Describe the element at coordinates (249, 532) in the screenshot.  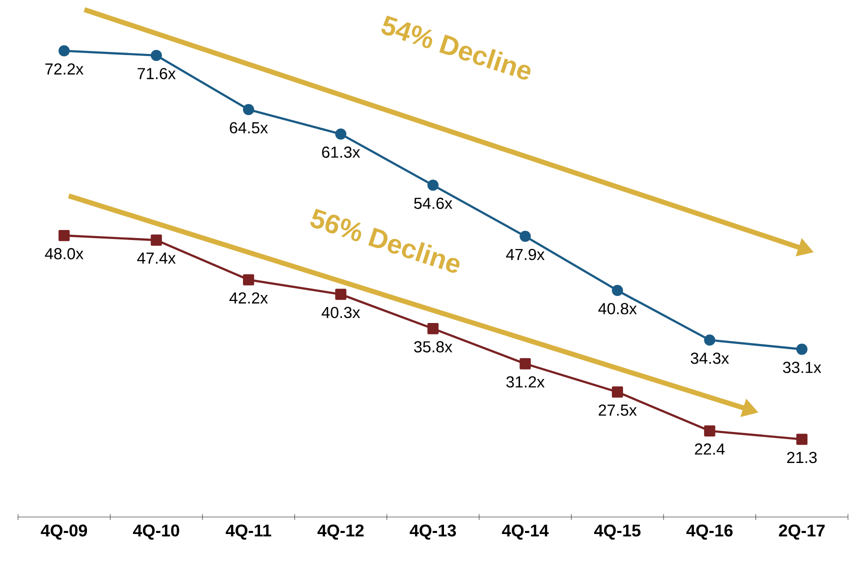
I see `x-tick-label: 4Q-11` at that location.